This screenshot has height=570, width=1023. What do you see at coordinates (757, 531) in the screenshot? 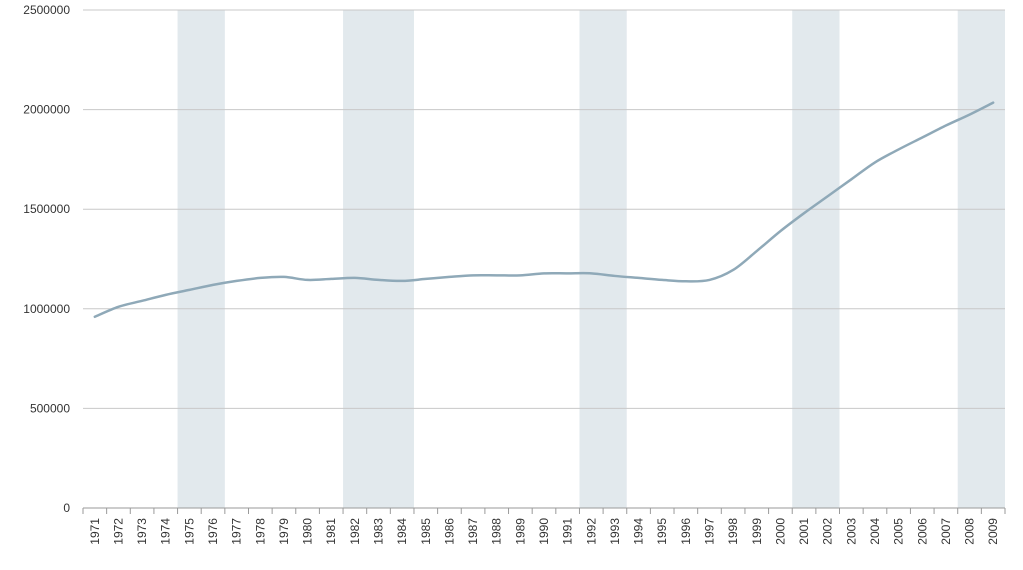
I see `x-tick-label: 1999` at bounding box center [757, 531].